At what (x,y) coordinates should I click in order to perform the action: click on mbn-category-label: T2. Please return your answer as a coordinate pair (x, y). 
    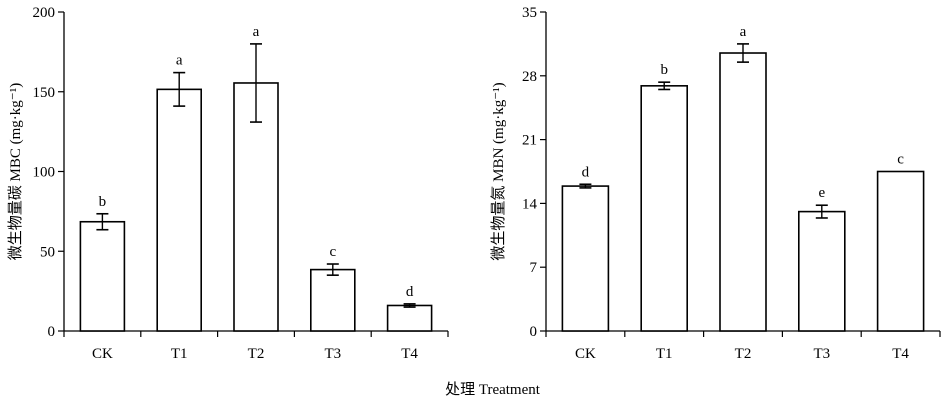
    Looking at the image, I should click on (743, 354).